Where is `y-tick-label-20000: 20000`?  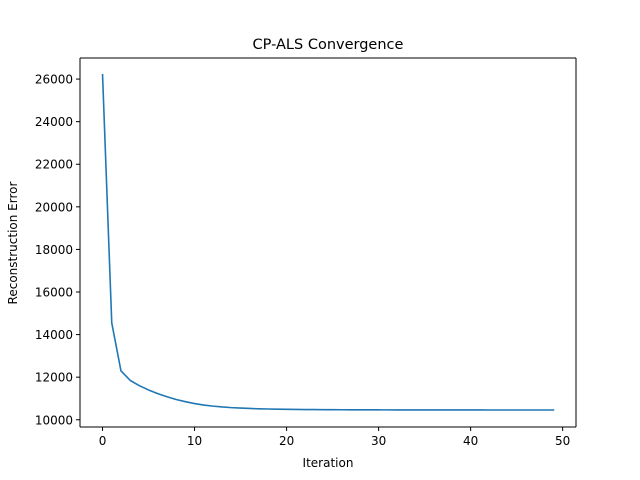
y-tick-label-20000: 20000 is located at coordinates (54, 207).